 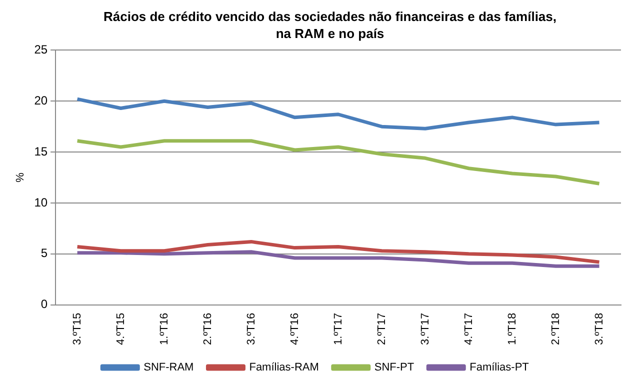 What do you see at coordinates (41, 100) in the screenshot?
I see `y-tick-label: 20` at bounding box center [41, 100].